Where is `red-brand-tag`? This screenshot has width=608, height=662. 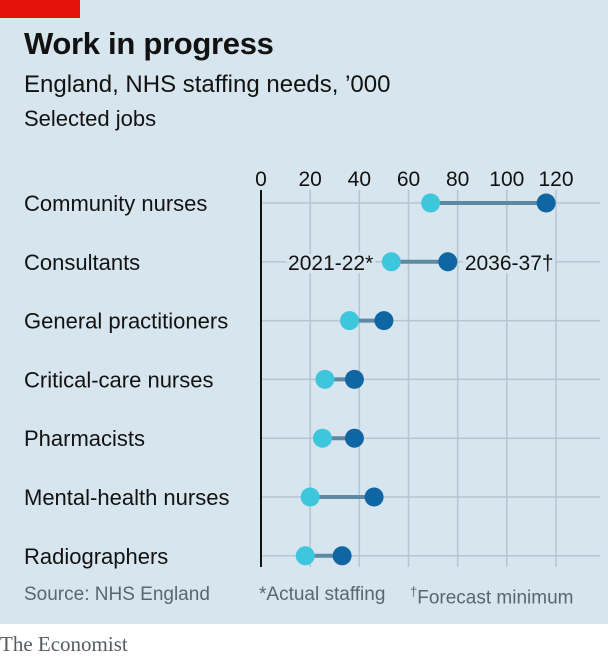 red-brand-tag is located at coordinates (40, 9).